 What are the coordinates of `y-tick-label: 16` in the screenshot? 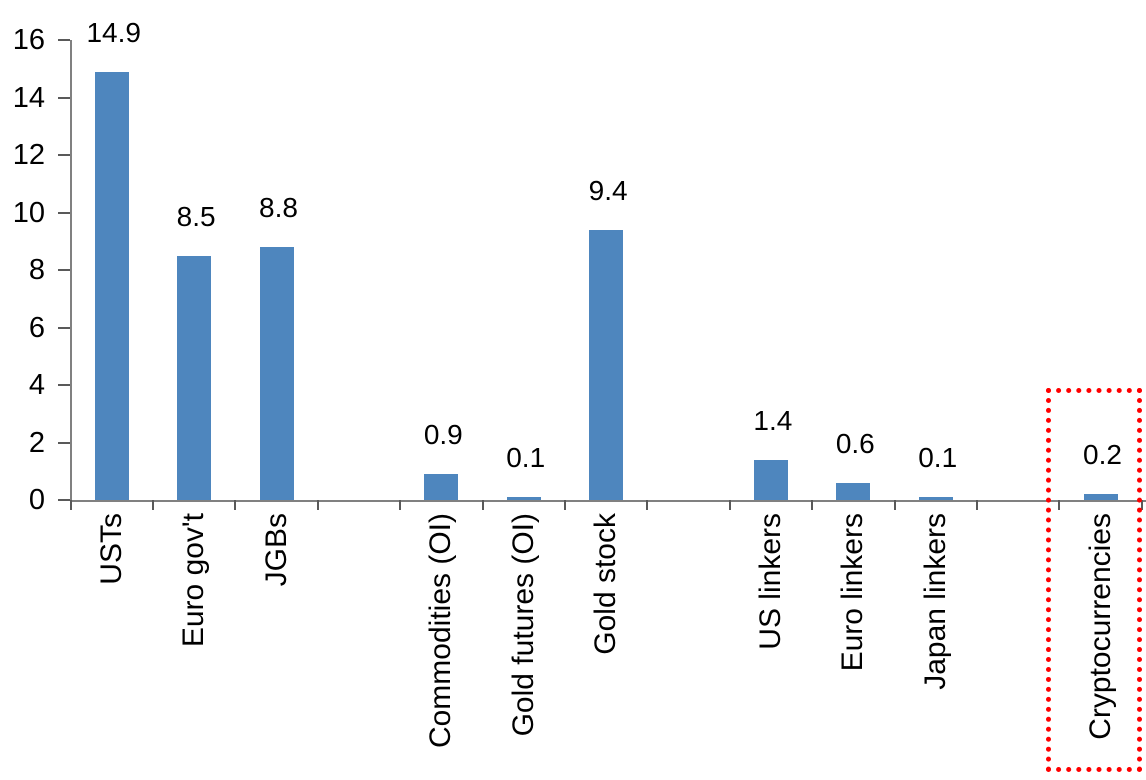 It's located at (28, 40).